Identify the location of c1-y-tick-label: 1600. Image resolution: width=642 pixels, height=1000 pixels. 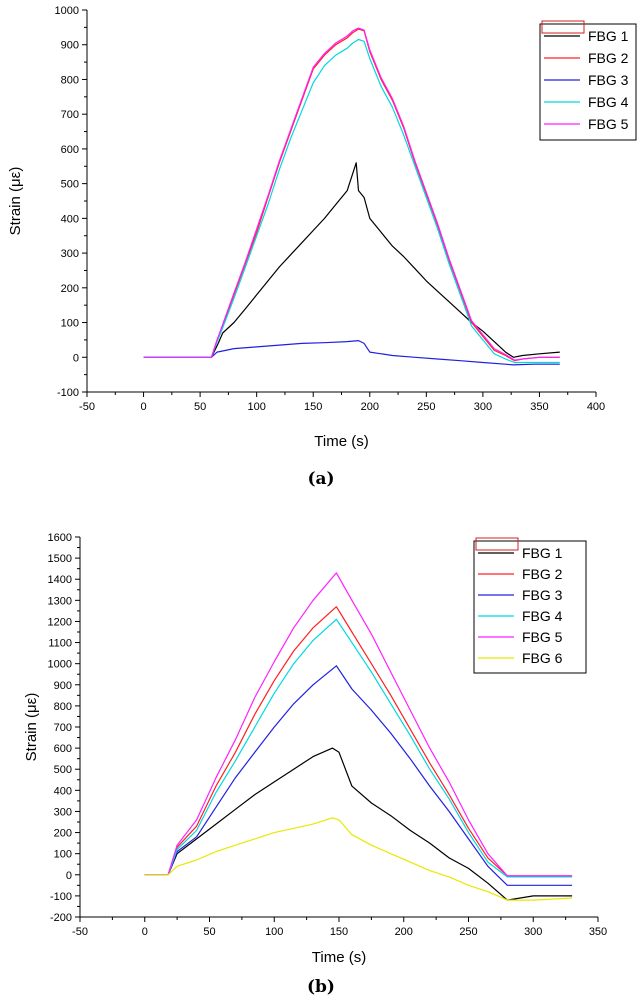
(60, 538).